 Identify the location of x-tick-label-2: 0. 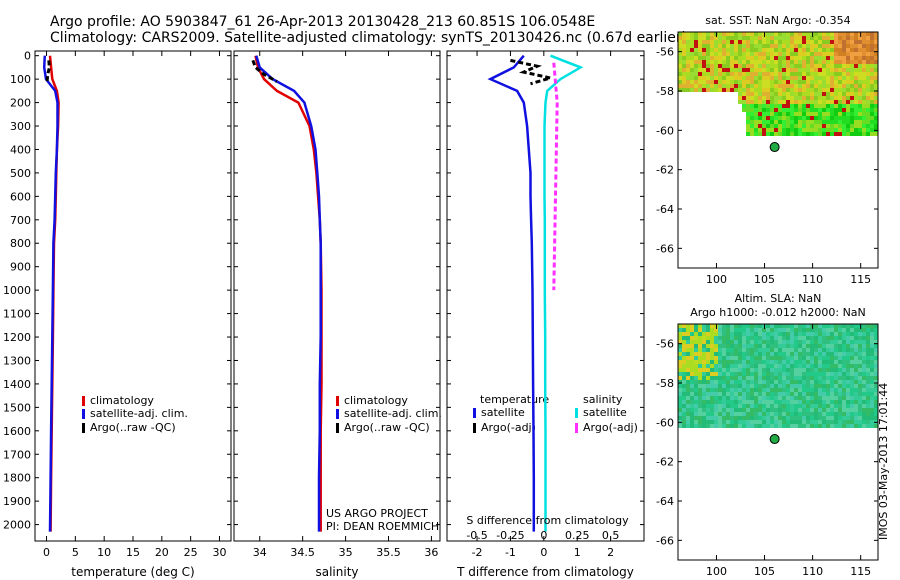
(543, 552).